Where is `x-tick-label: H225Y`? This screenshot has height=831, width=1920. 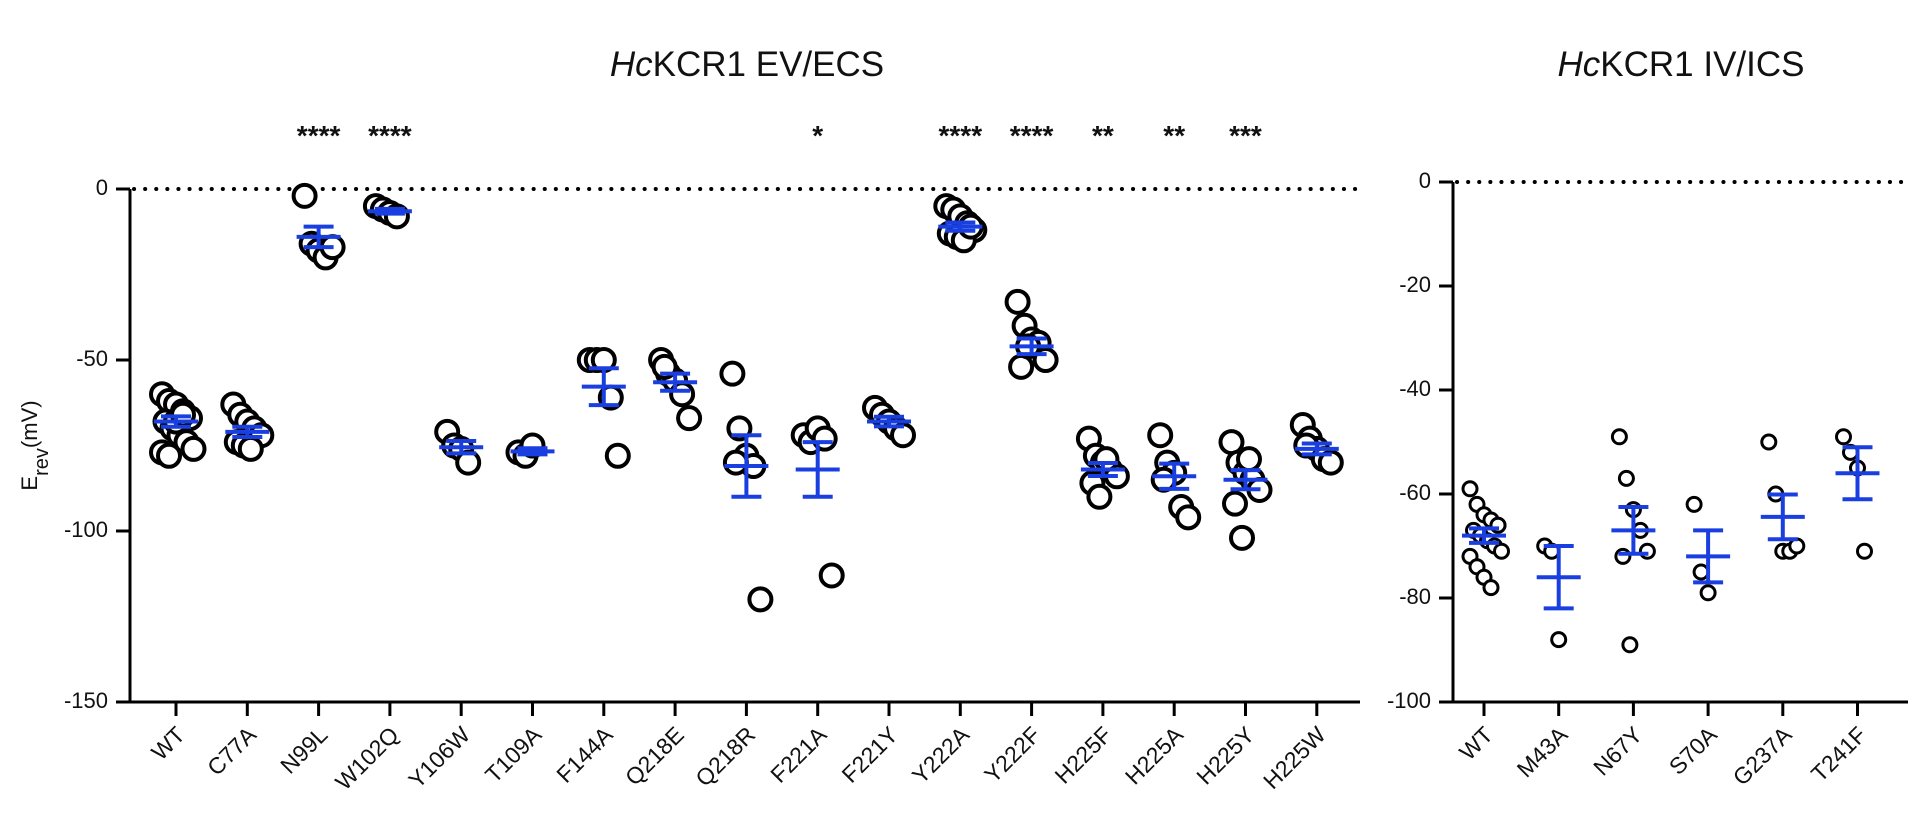 x-tick-label: H225Y is located at coordinates (1225, 755).